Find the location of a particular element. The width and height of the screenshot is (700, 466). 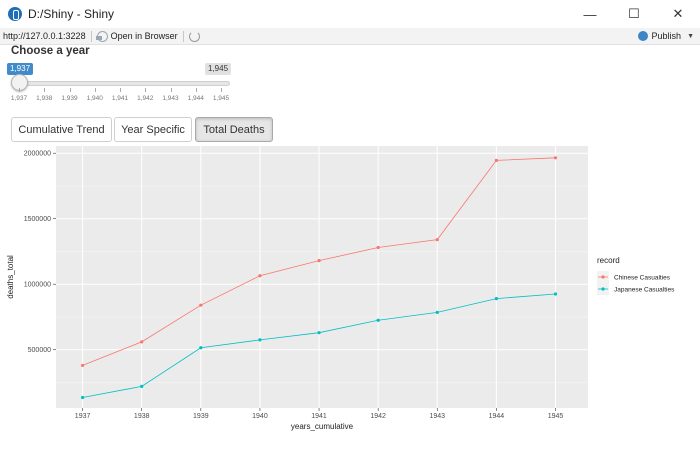

open-in-browser-button: Open in Browser is located at coordinates (144, 36).